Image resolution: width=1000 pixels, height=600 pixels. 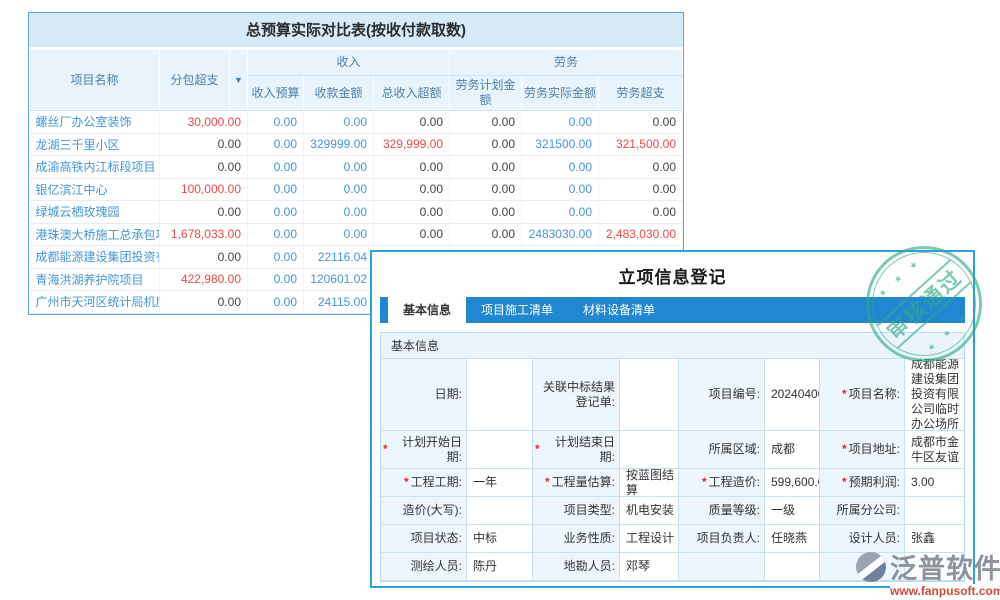 I want to click on cell-received: 22116.04, so click(x=338, y=257).